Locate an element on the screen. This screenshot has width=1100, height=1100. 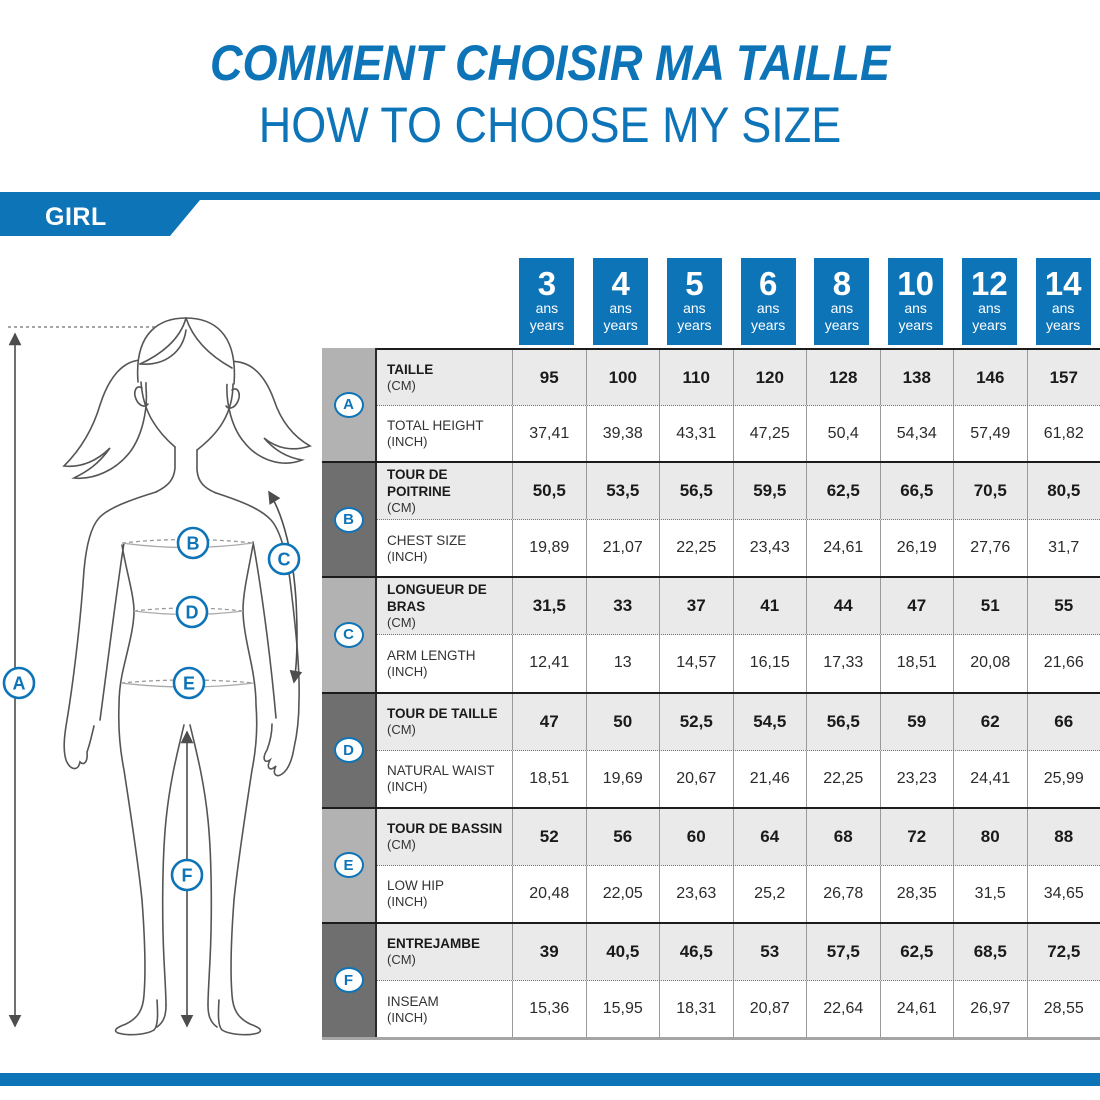
value-cell: 47,25 is located at coordinates (769, 434).